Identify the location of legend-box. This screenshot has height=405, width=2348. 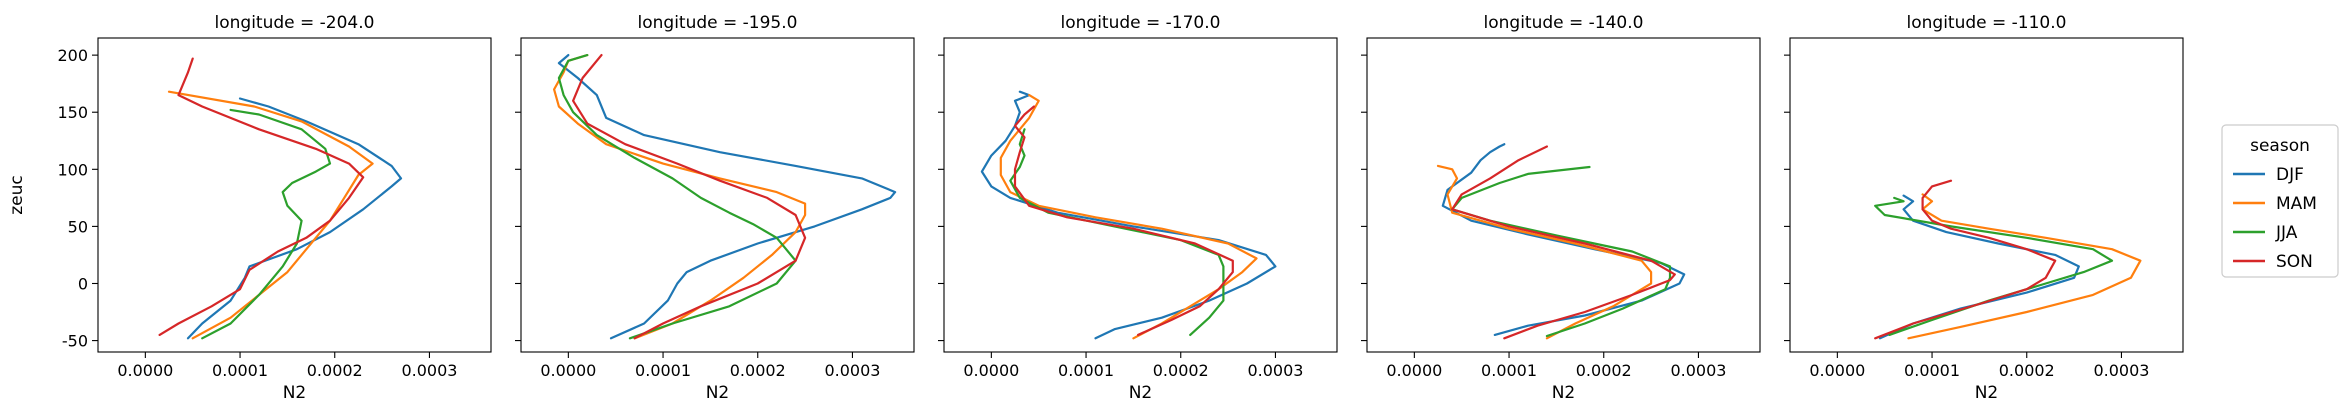
(2280, 201).